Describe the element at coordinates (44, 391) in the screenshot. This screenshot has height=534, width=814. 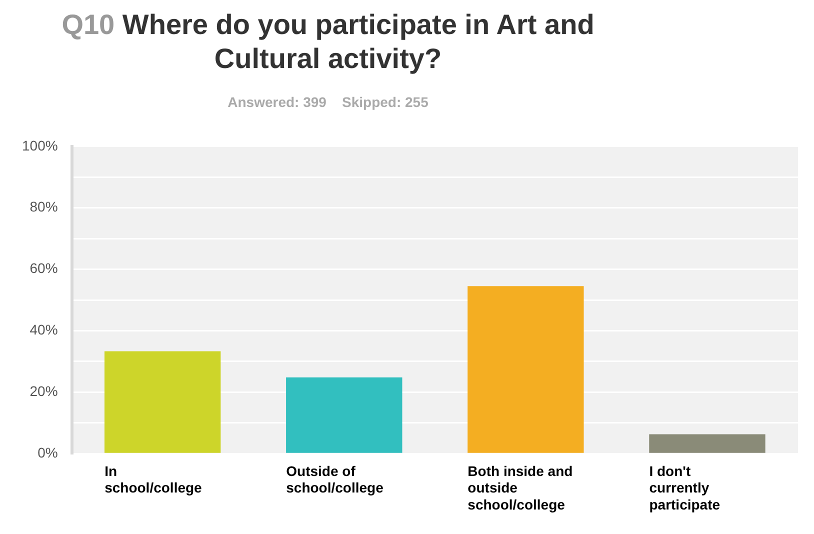
I see `y-tick-label: 20%` at that location.